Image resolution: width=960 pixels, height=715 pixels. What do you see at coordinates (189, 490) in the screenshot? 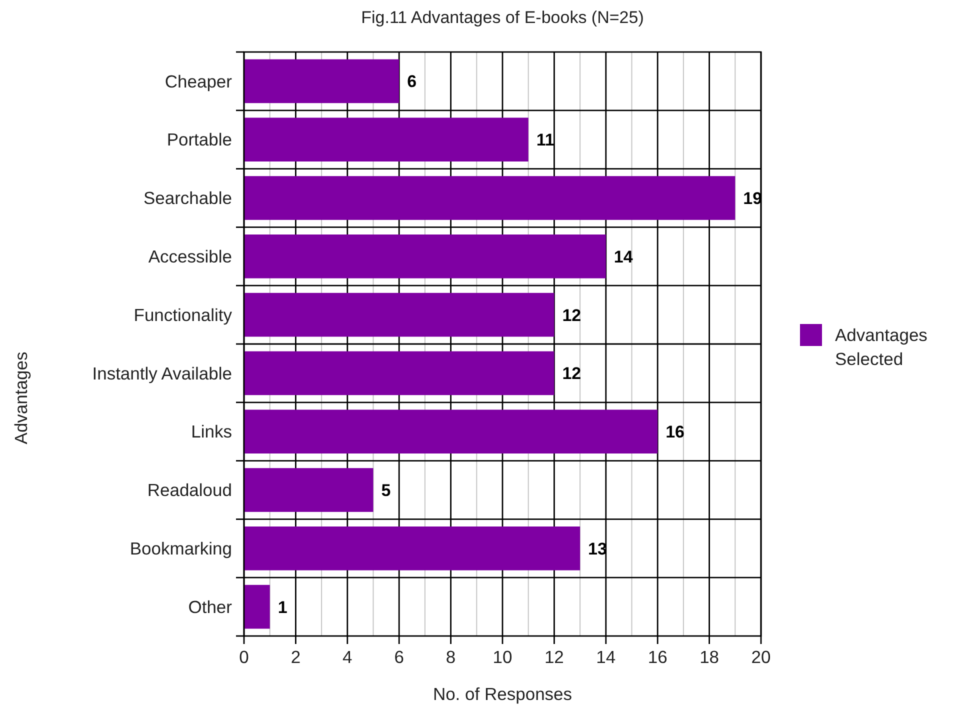
I see `y-tick-label: Readaloud` at bounding box center [189, 490].